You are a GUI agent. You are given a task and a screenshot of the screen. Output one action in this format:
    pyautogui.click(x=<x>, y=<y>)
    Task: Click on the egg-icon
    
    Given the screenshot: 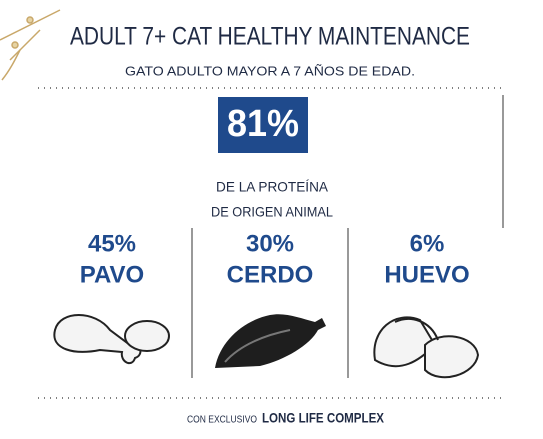 What is the action you would take?
    pyautogui.click(x=426, y=347)
    